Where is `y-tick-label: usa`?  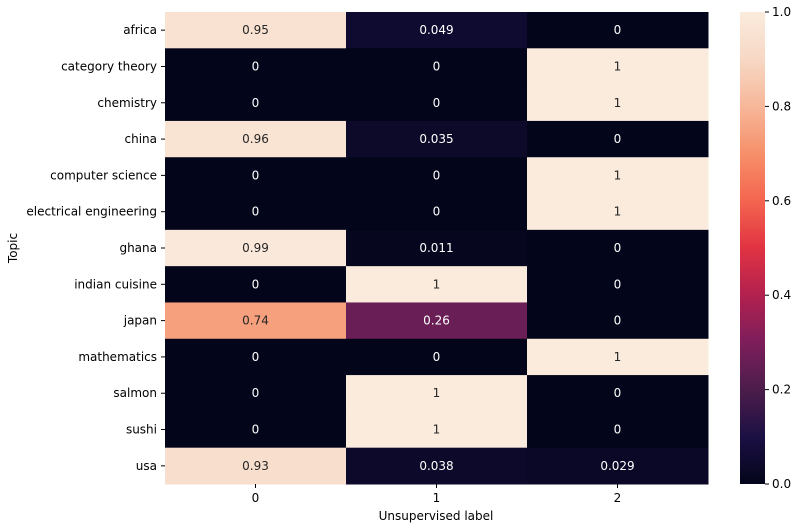 y-tick-label: usa is located at coordinates (146, 466).